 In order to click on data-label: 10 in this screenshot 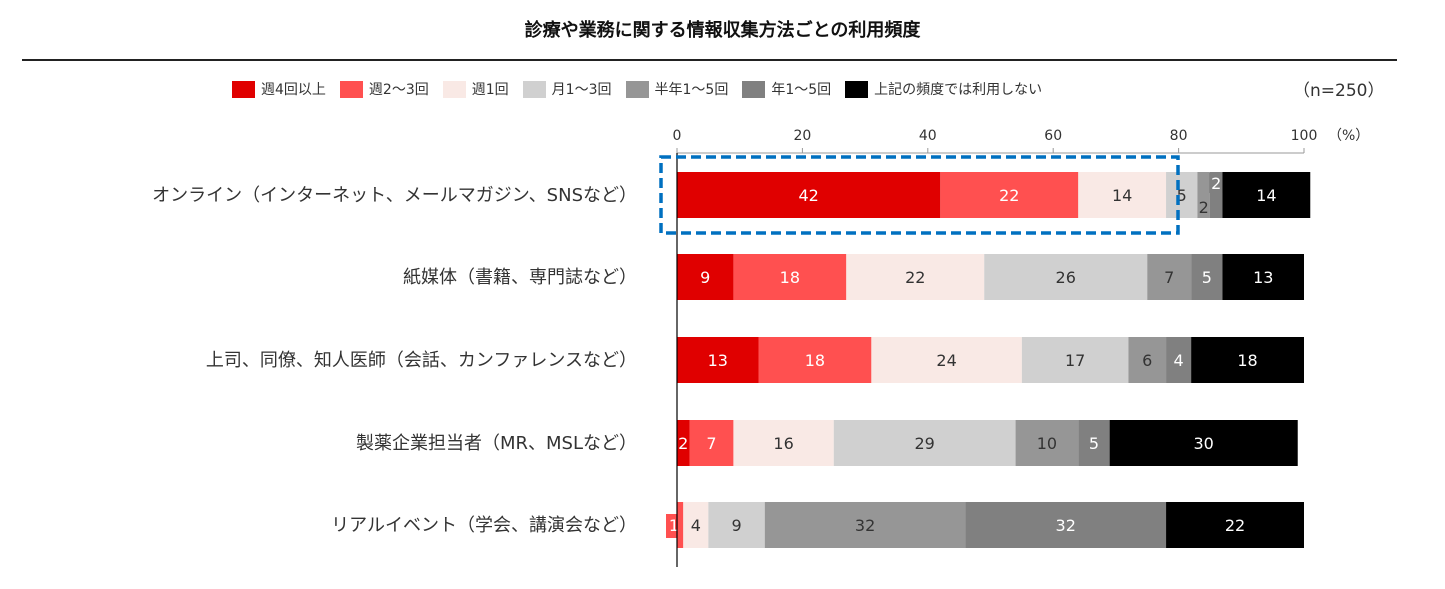, I will do `click(1047, 443)`.